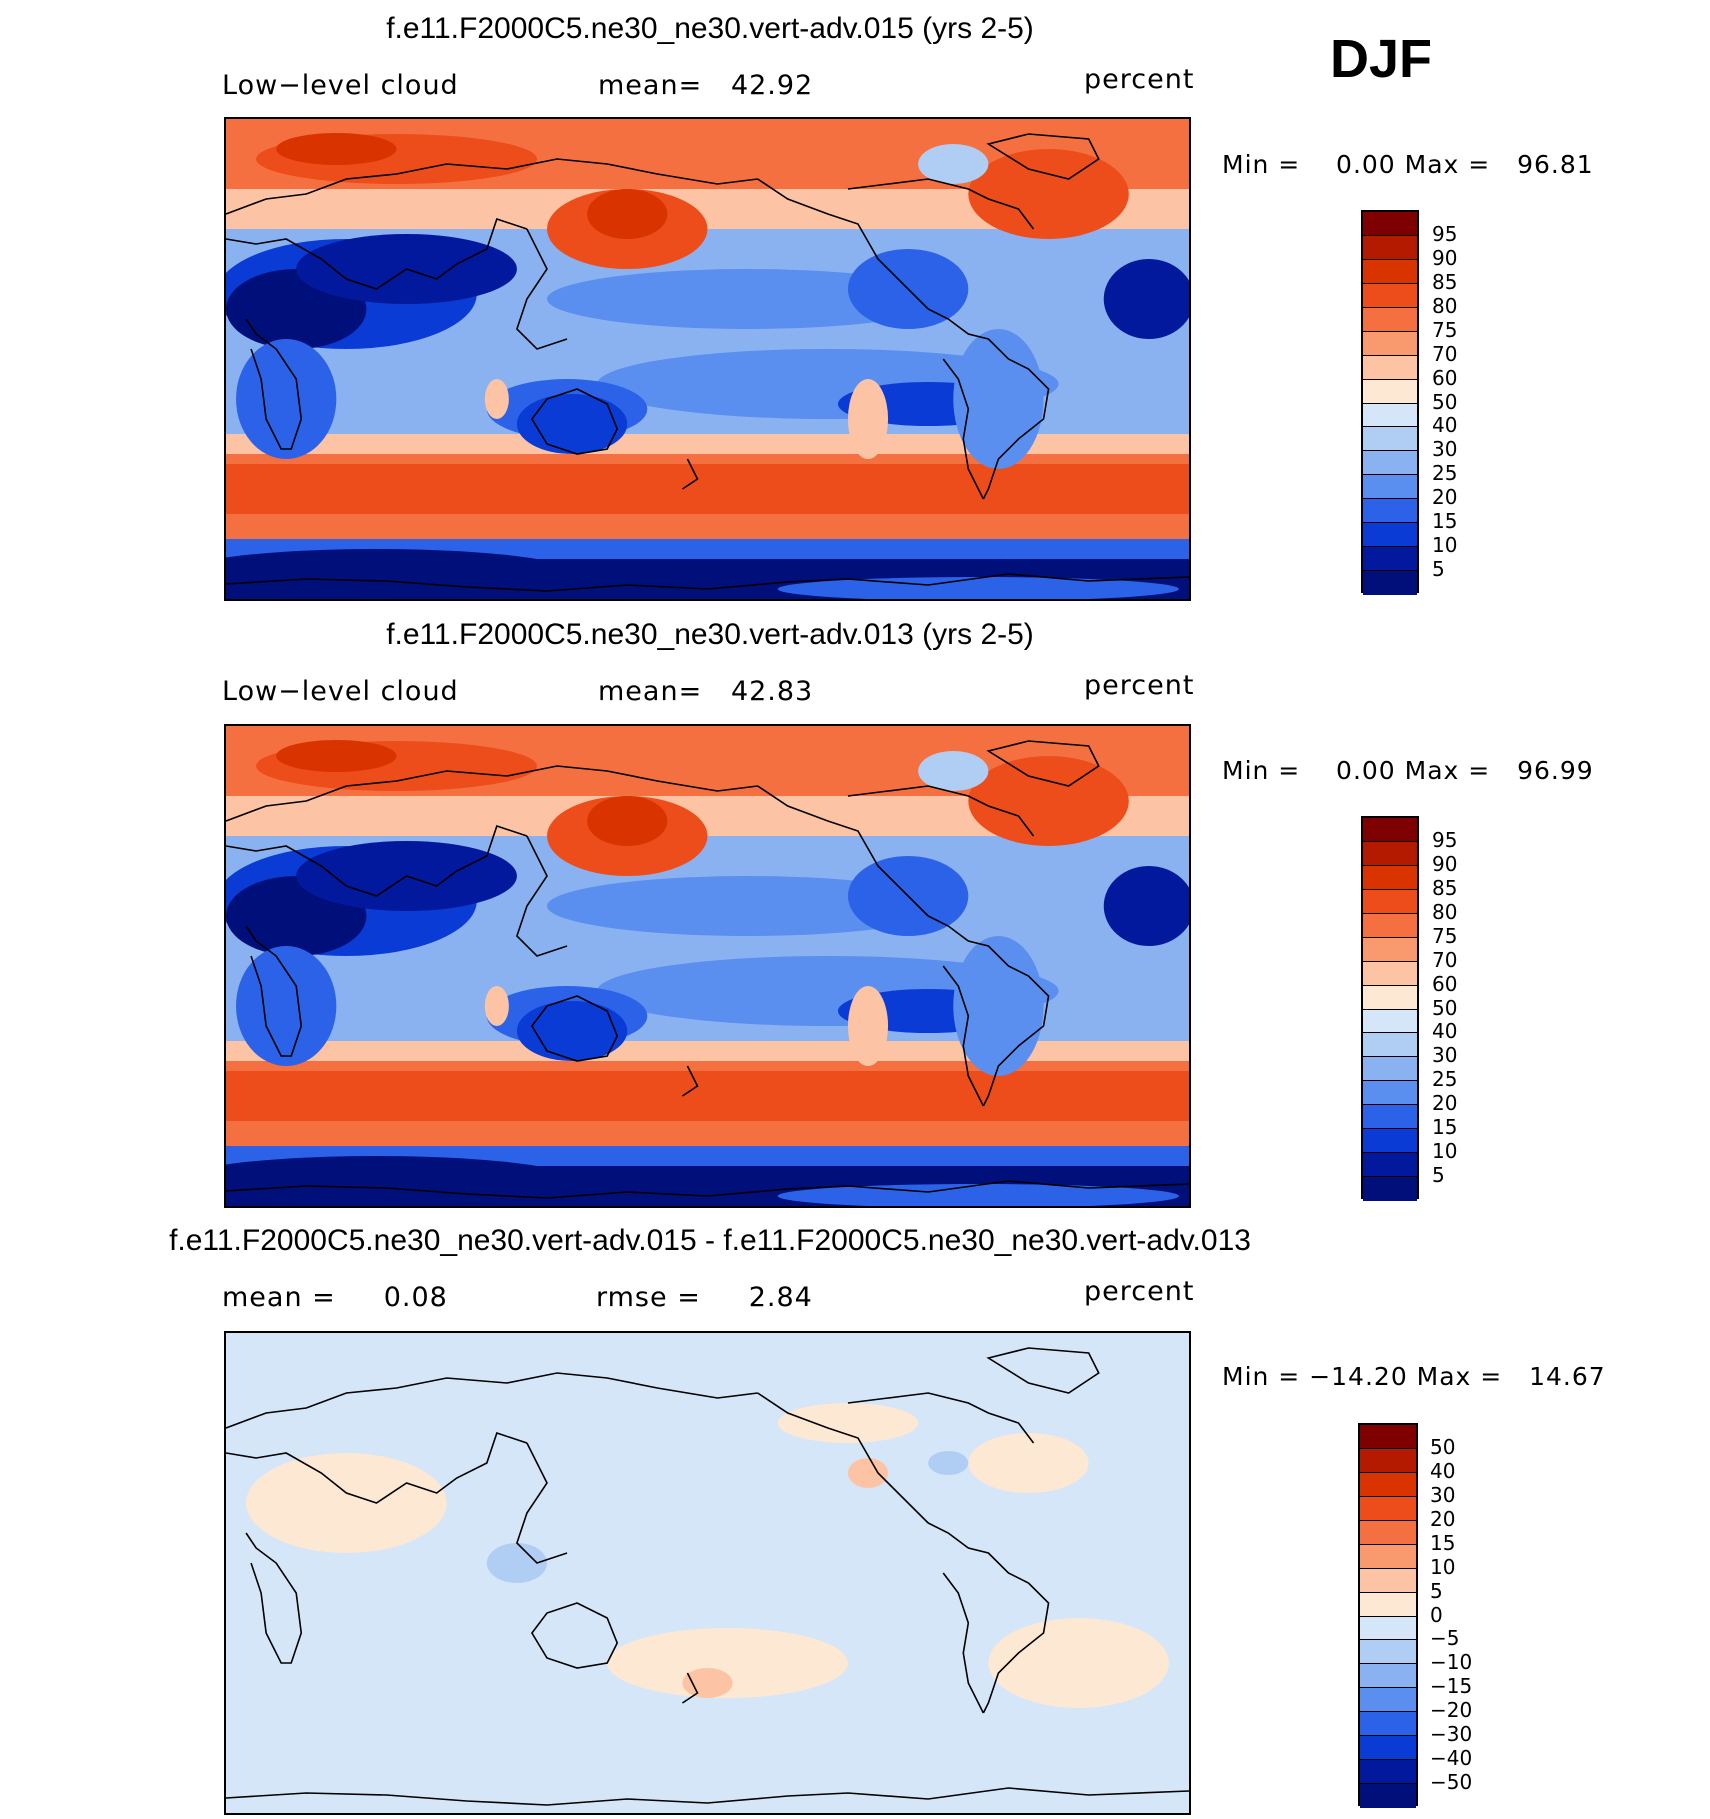  I want to click on panel-3-minmax-label: Min = −14.20 Max = 14.67, so click(1414, 1376).